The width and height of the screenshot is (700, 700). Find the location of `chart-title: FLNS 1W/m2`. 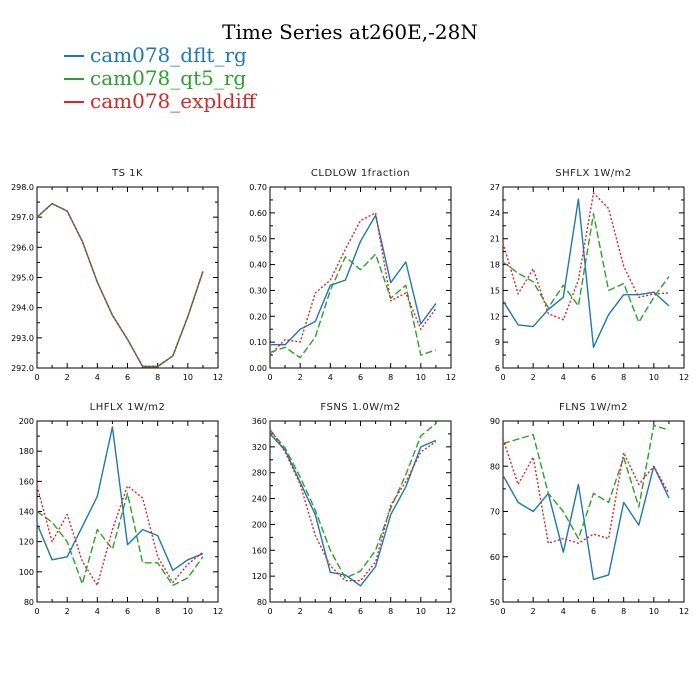

chart-title: FLNS 1W/m2 is located at coordinates (593, 407).